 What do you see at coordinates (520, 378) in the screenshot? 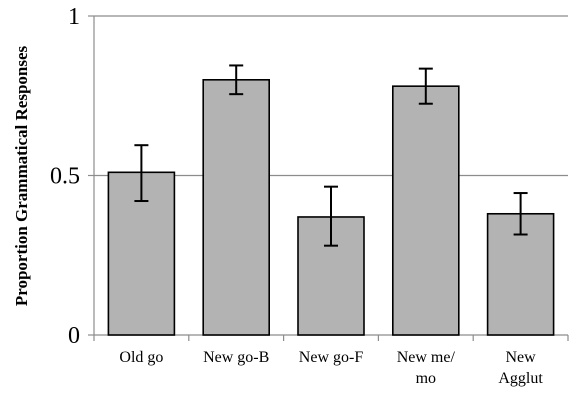
I see `x-category-label: Agglut` at bounding box center [520, 378].